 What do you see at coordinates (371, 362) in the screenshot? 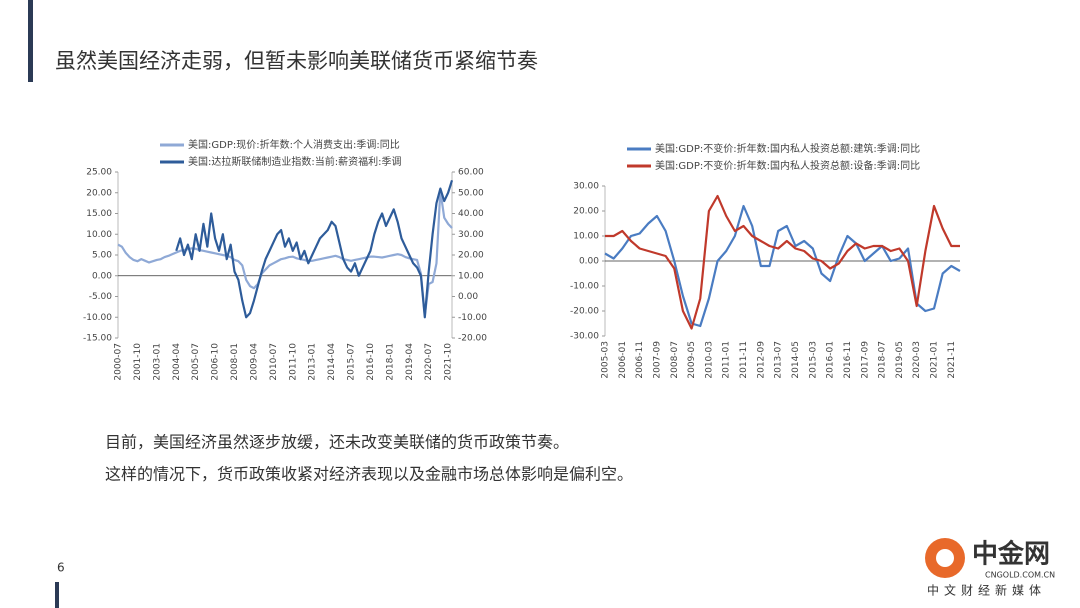
I see `x-tick-label: 2016-10` at bounding box center [371, 362].